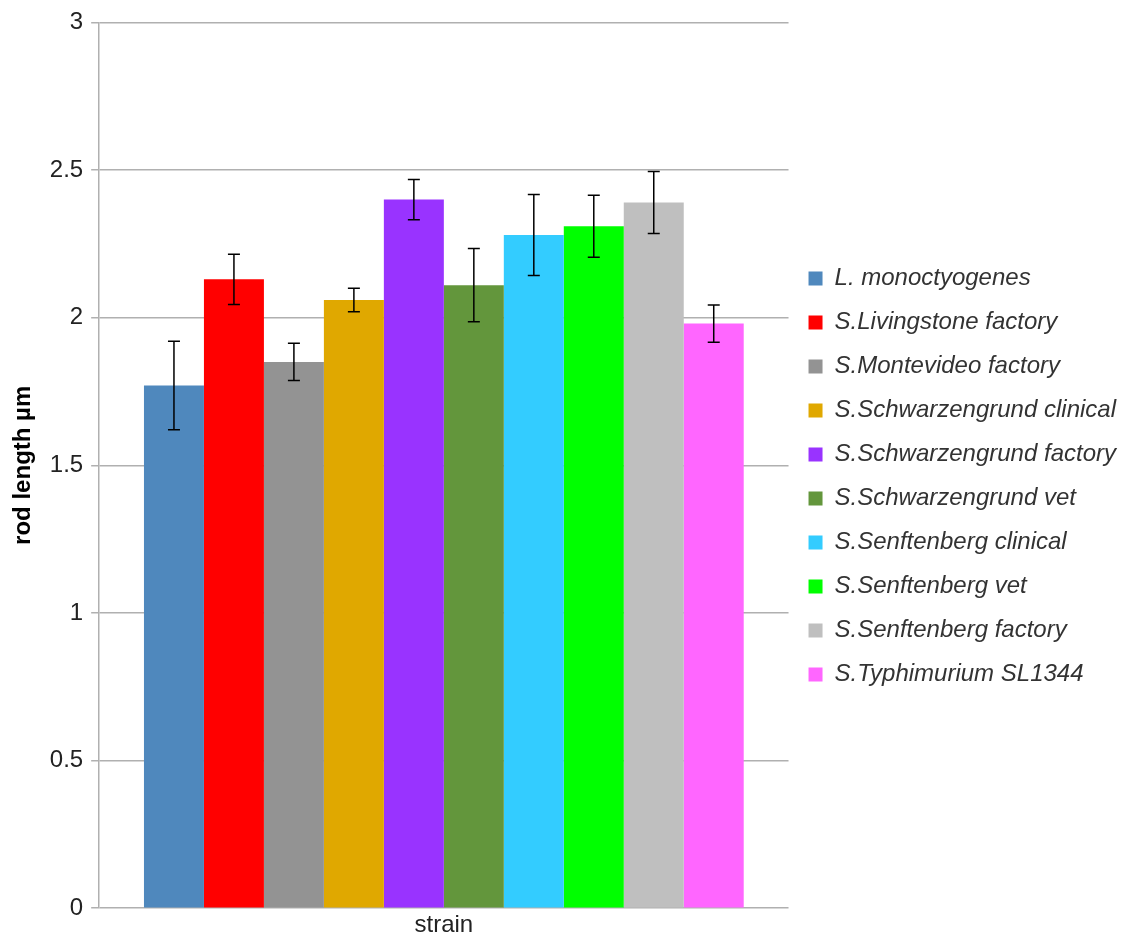 The height and width of the screenshot is (948, 1136). I want to click on legend-label: S.Typhimurium SL1344, so click(959, 673).